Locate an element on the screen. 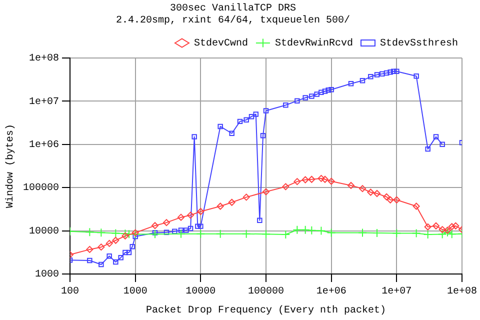  x-axis-title: Packet Drop Frequency (Every nth packet) is located at coordinates (266, 310).